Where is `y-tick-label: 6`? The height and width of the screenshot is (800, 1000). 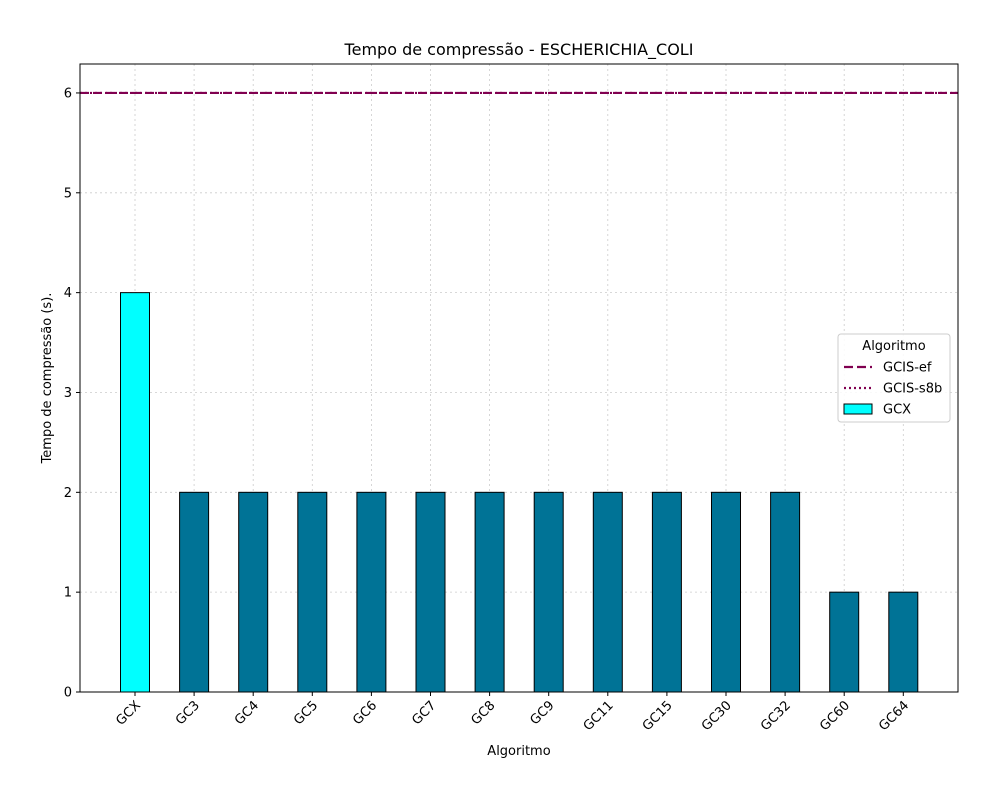 y-tick-label: 6 is located at coordinates (68, 93).